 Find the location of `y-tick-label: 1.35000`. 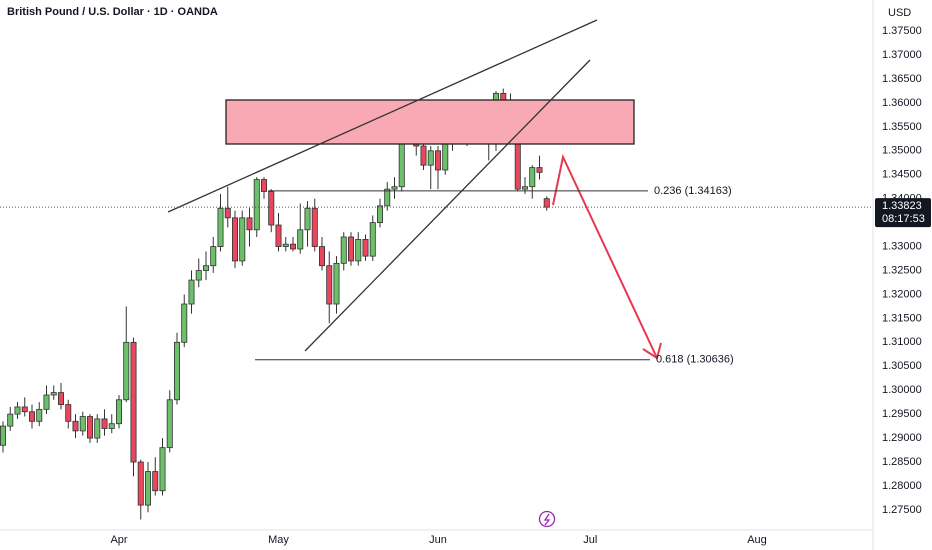

y-tick-label: 1.35000 is located at coordinates (902, 151).